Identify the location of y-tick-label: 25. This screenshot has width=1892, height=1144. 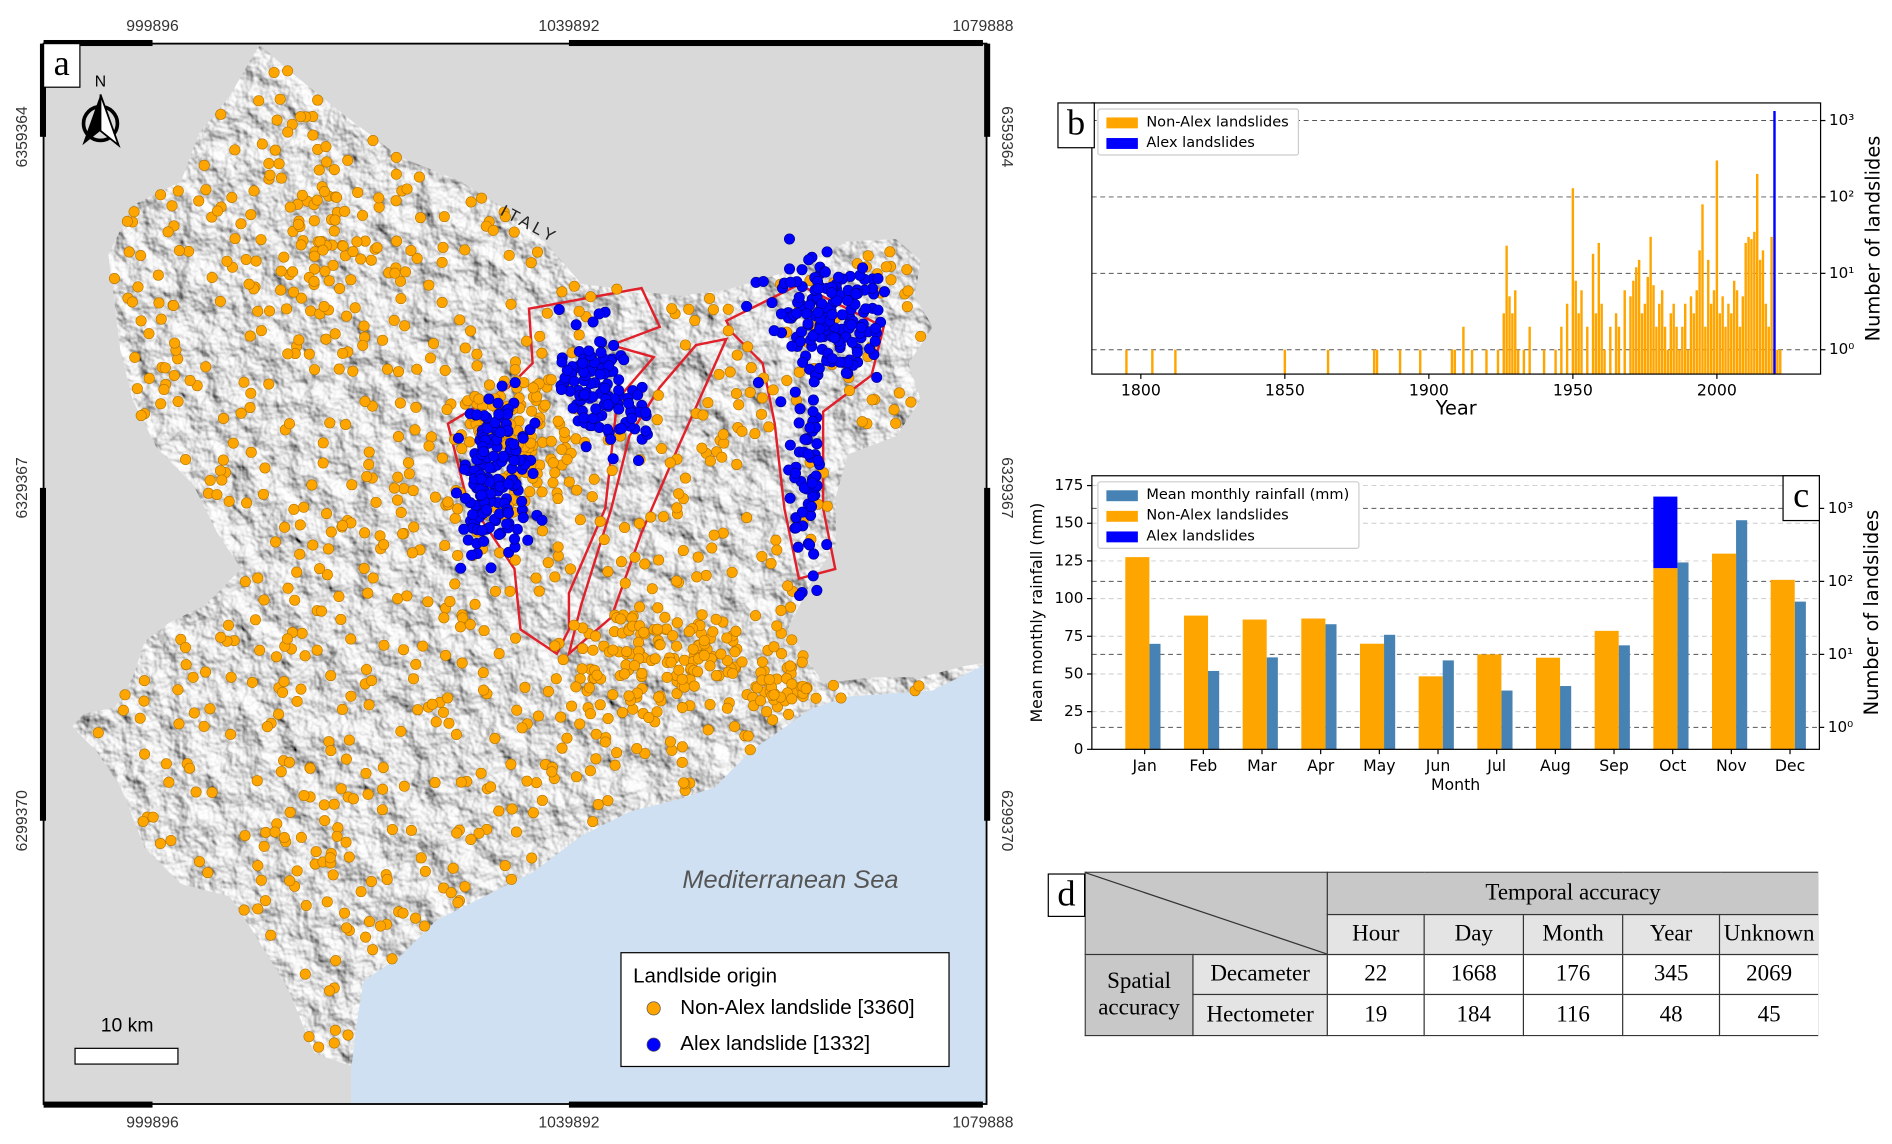
(1073, 711).